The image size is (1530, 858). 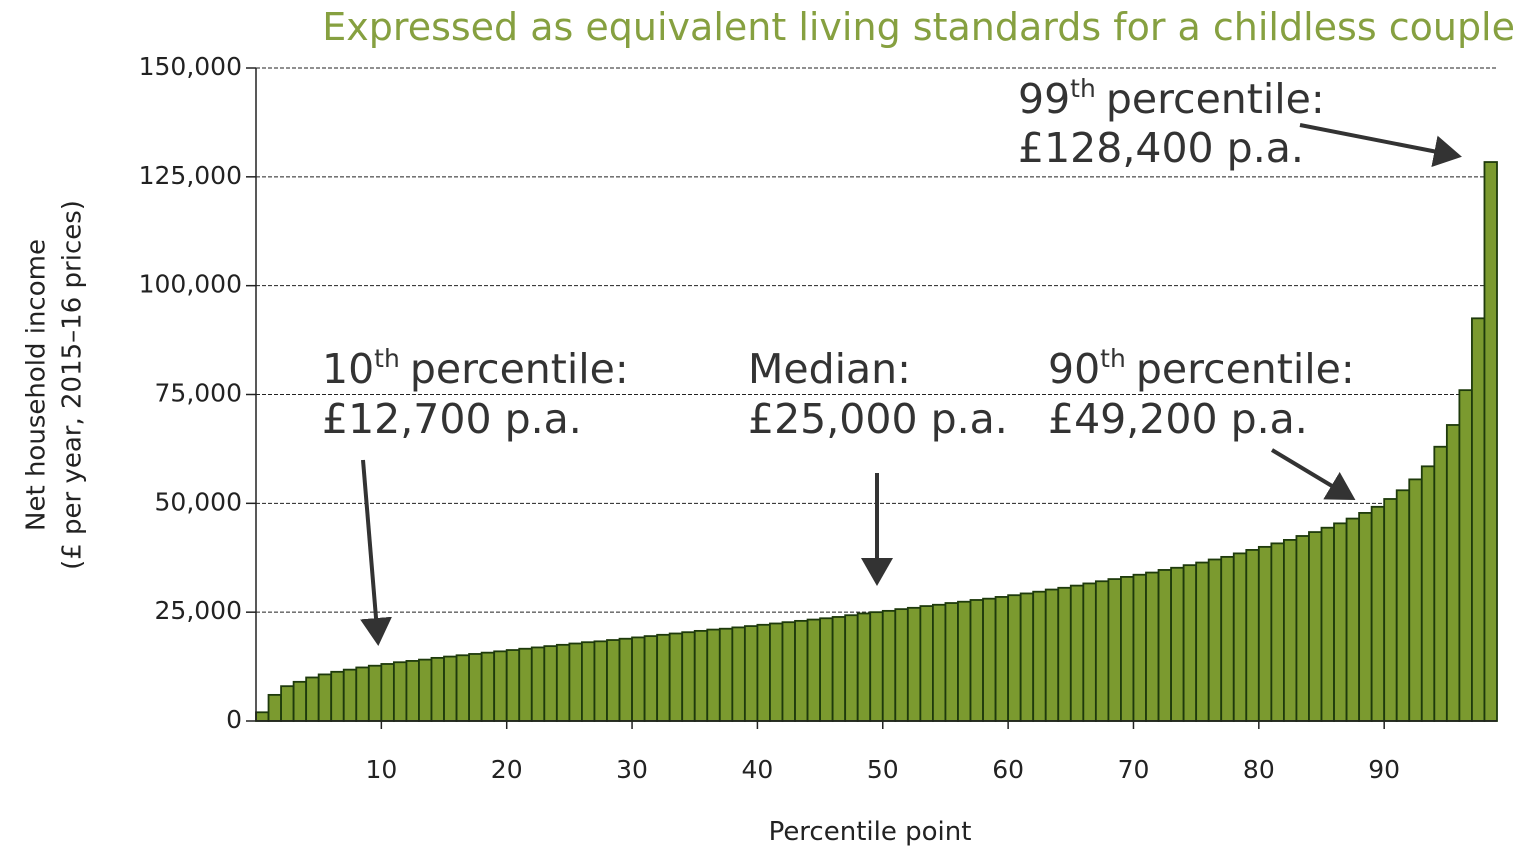 What do you see at coordinates (234, 719) in the screenshot?
I see `y-tick-label: 0` at bounding box center [234, 719].